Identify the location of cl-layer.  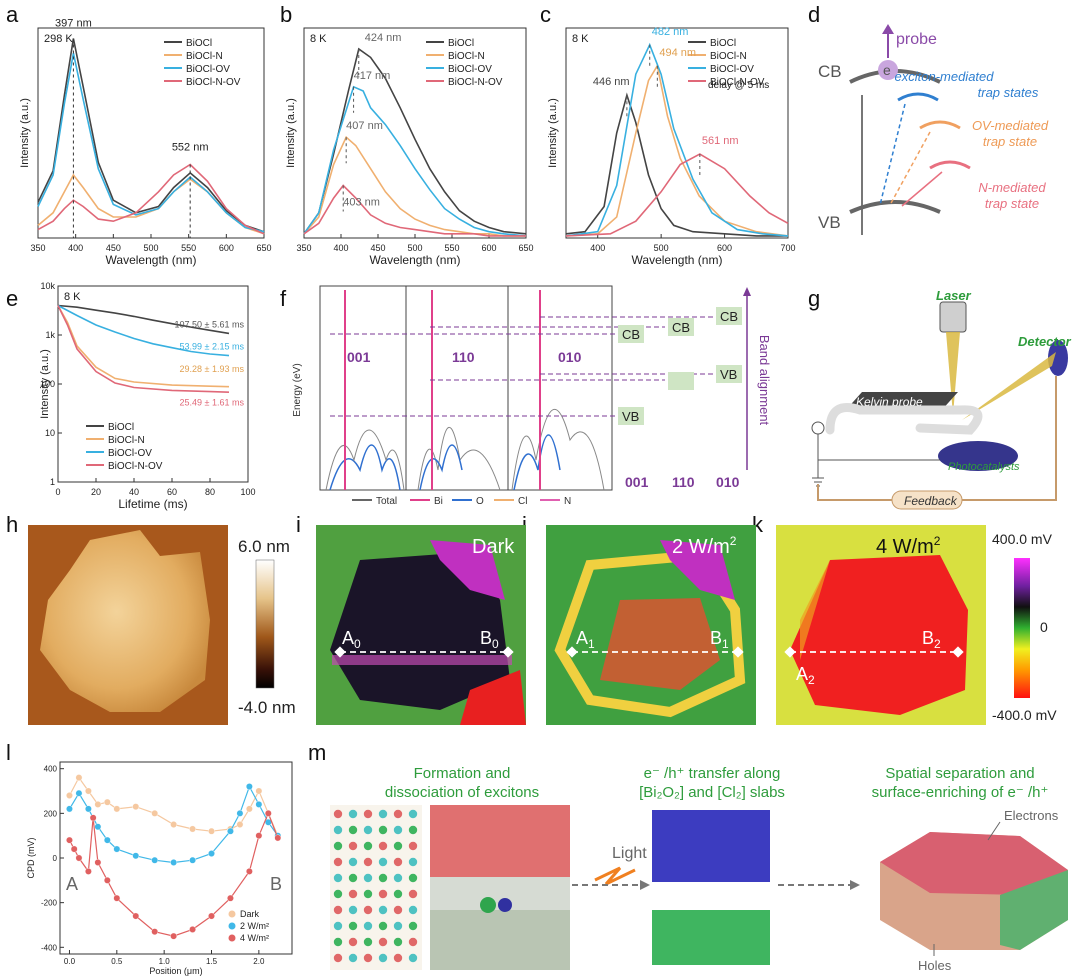
(500, 940).